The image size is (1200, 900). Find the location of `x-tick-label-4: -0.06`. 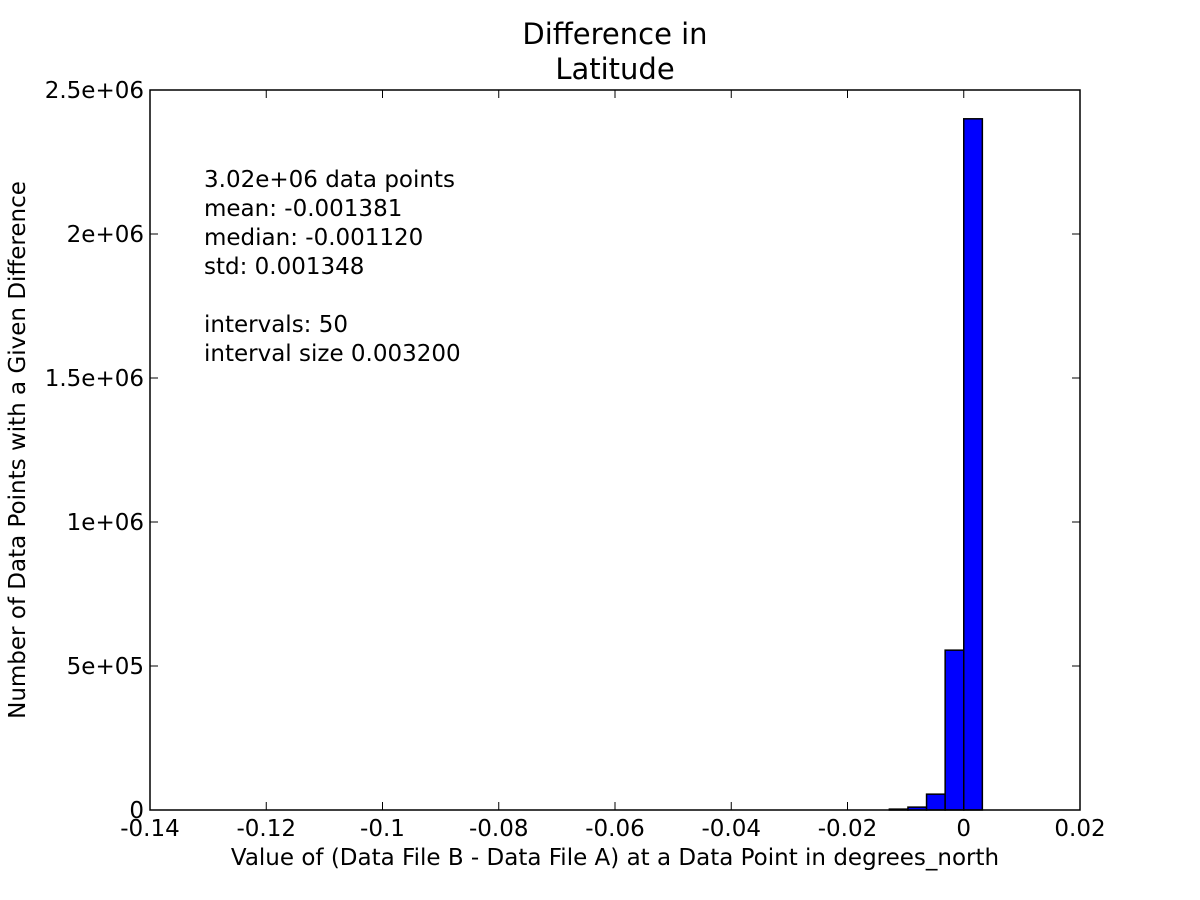

x-tick-label-4: -0.06 is located at coordinates (615, 829).